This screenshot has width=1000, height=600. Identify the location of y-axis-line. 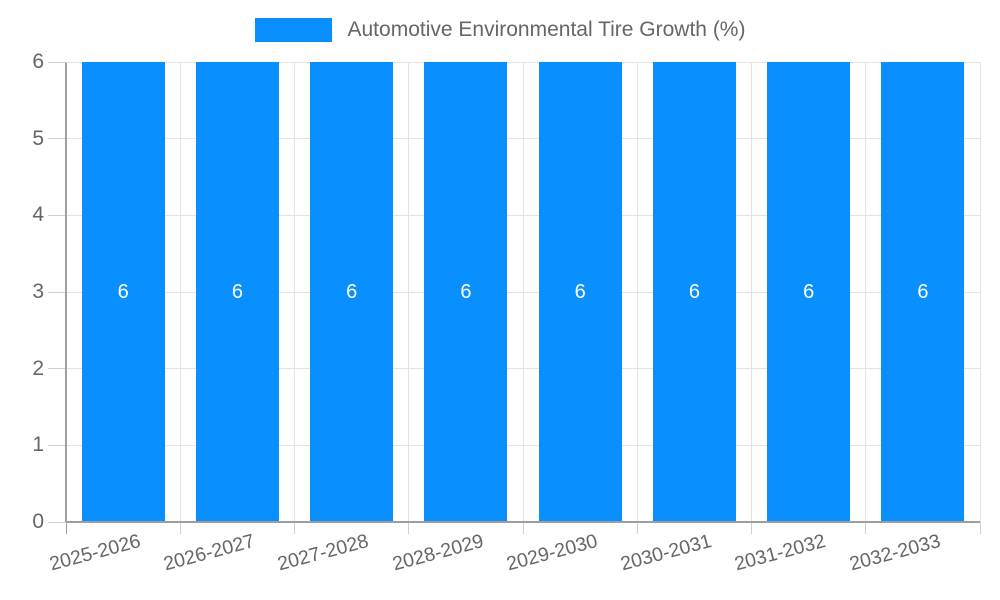
(66, 292).